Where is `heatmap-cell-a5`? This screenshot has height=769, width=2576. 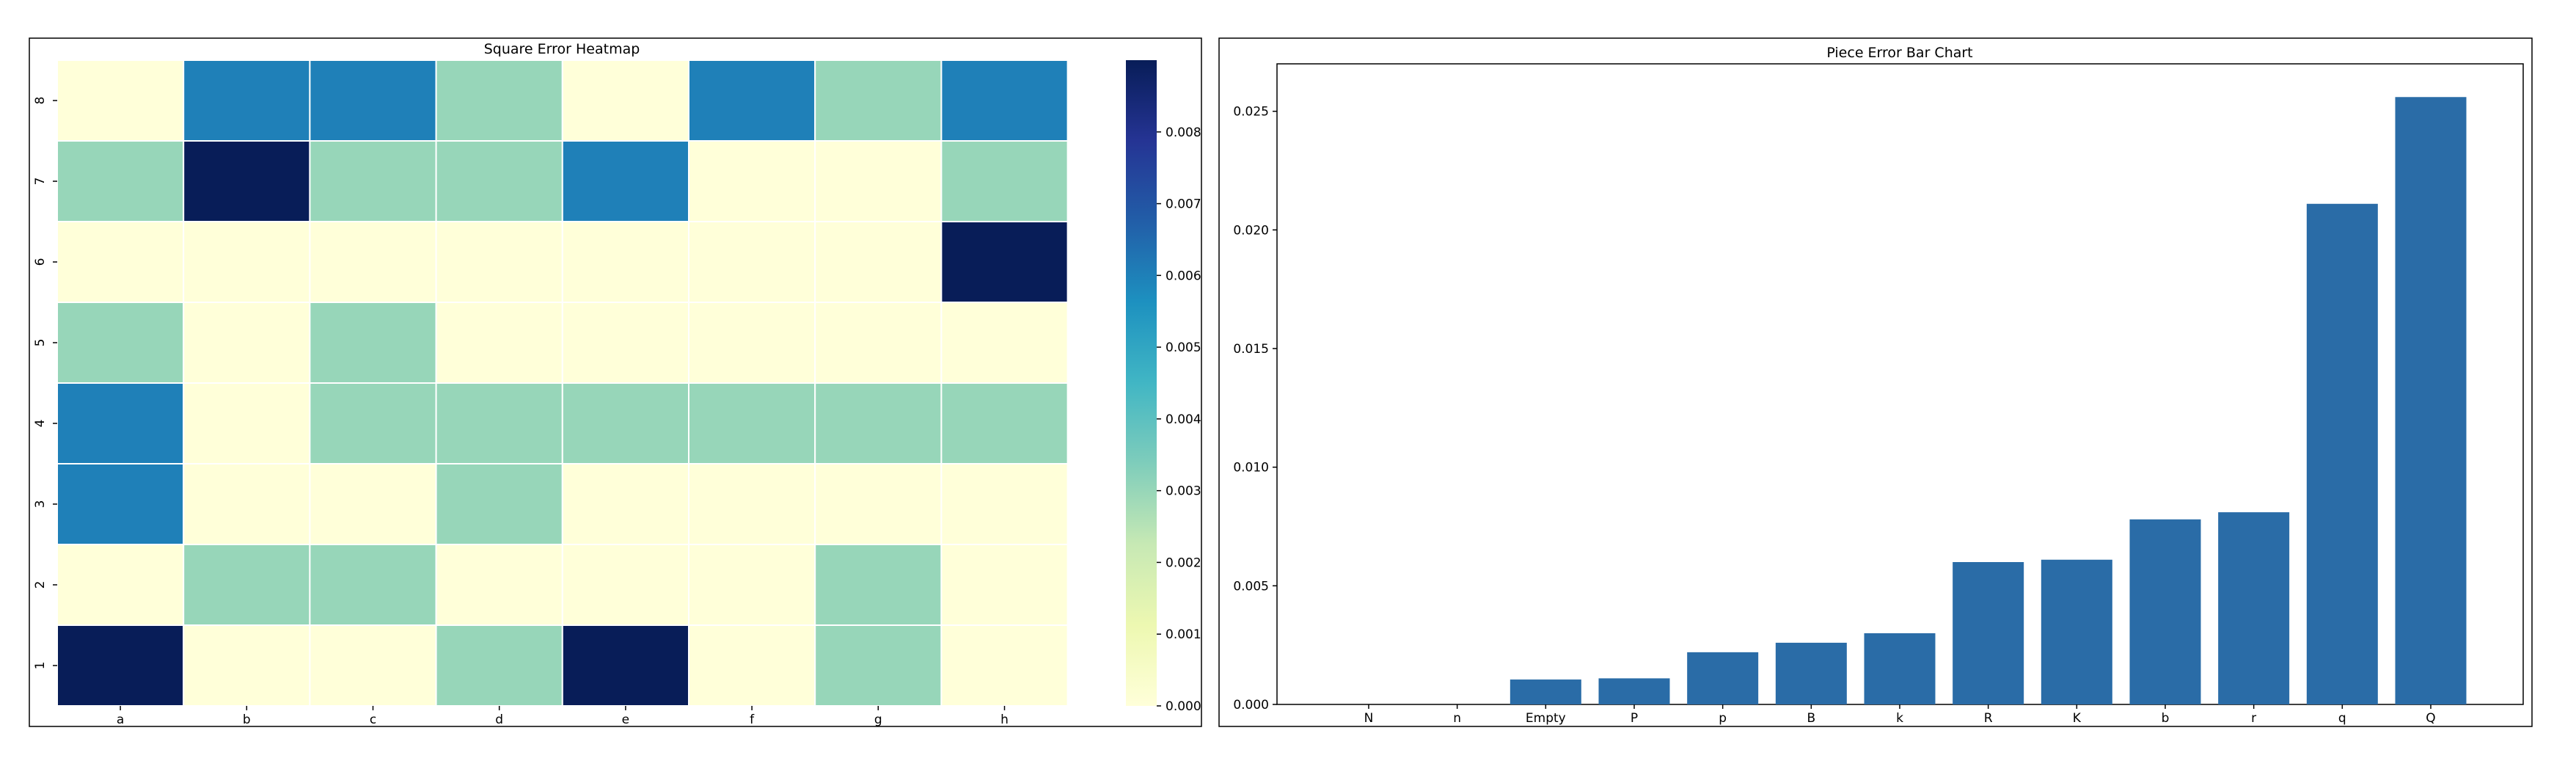
heatmap-cell-a5 is located at coordinates (121, 343).